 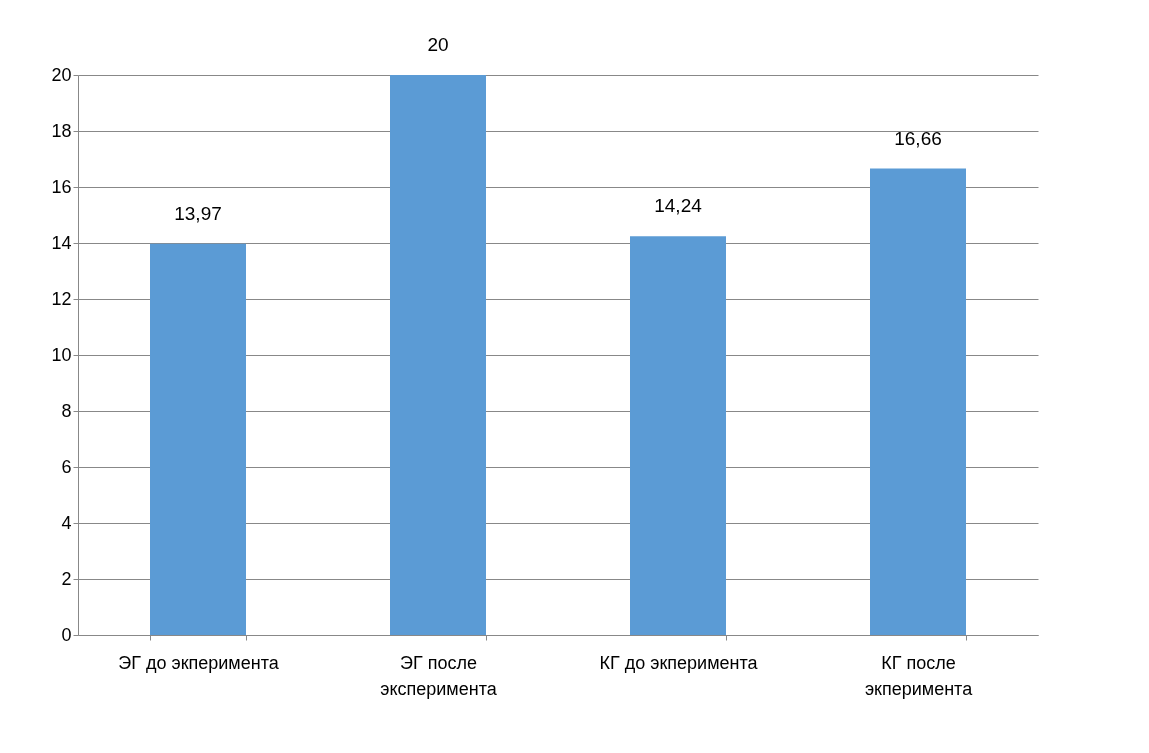 I want to click on y-tick-label: 18, so click(x=61, y=130).